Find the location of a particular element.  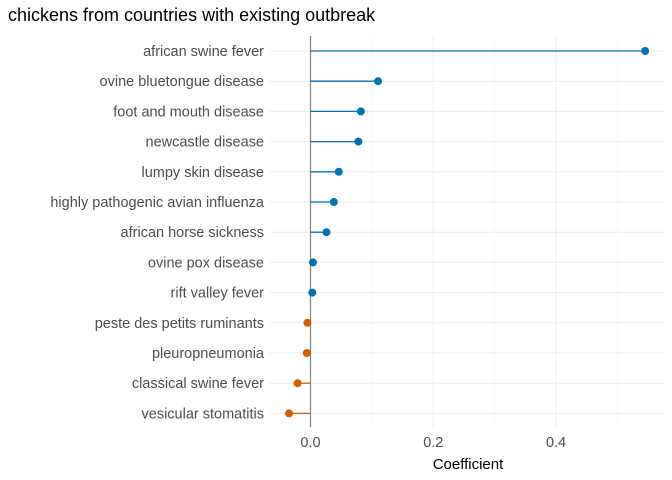

x-axis-title: Coefficient is located at coordinates (468, 464).